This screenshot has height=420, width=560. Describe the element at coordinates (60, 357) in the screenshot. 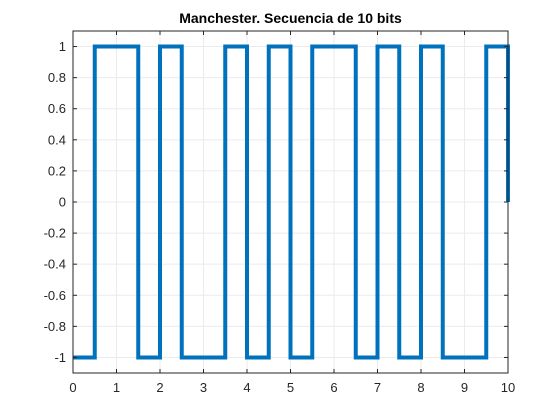

I see `y-tick-label: -1` at that location.